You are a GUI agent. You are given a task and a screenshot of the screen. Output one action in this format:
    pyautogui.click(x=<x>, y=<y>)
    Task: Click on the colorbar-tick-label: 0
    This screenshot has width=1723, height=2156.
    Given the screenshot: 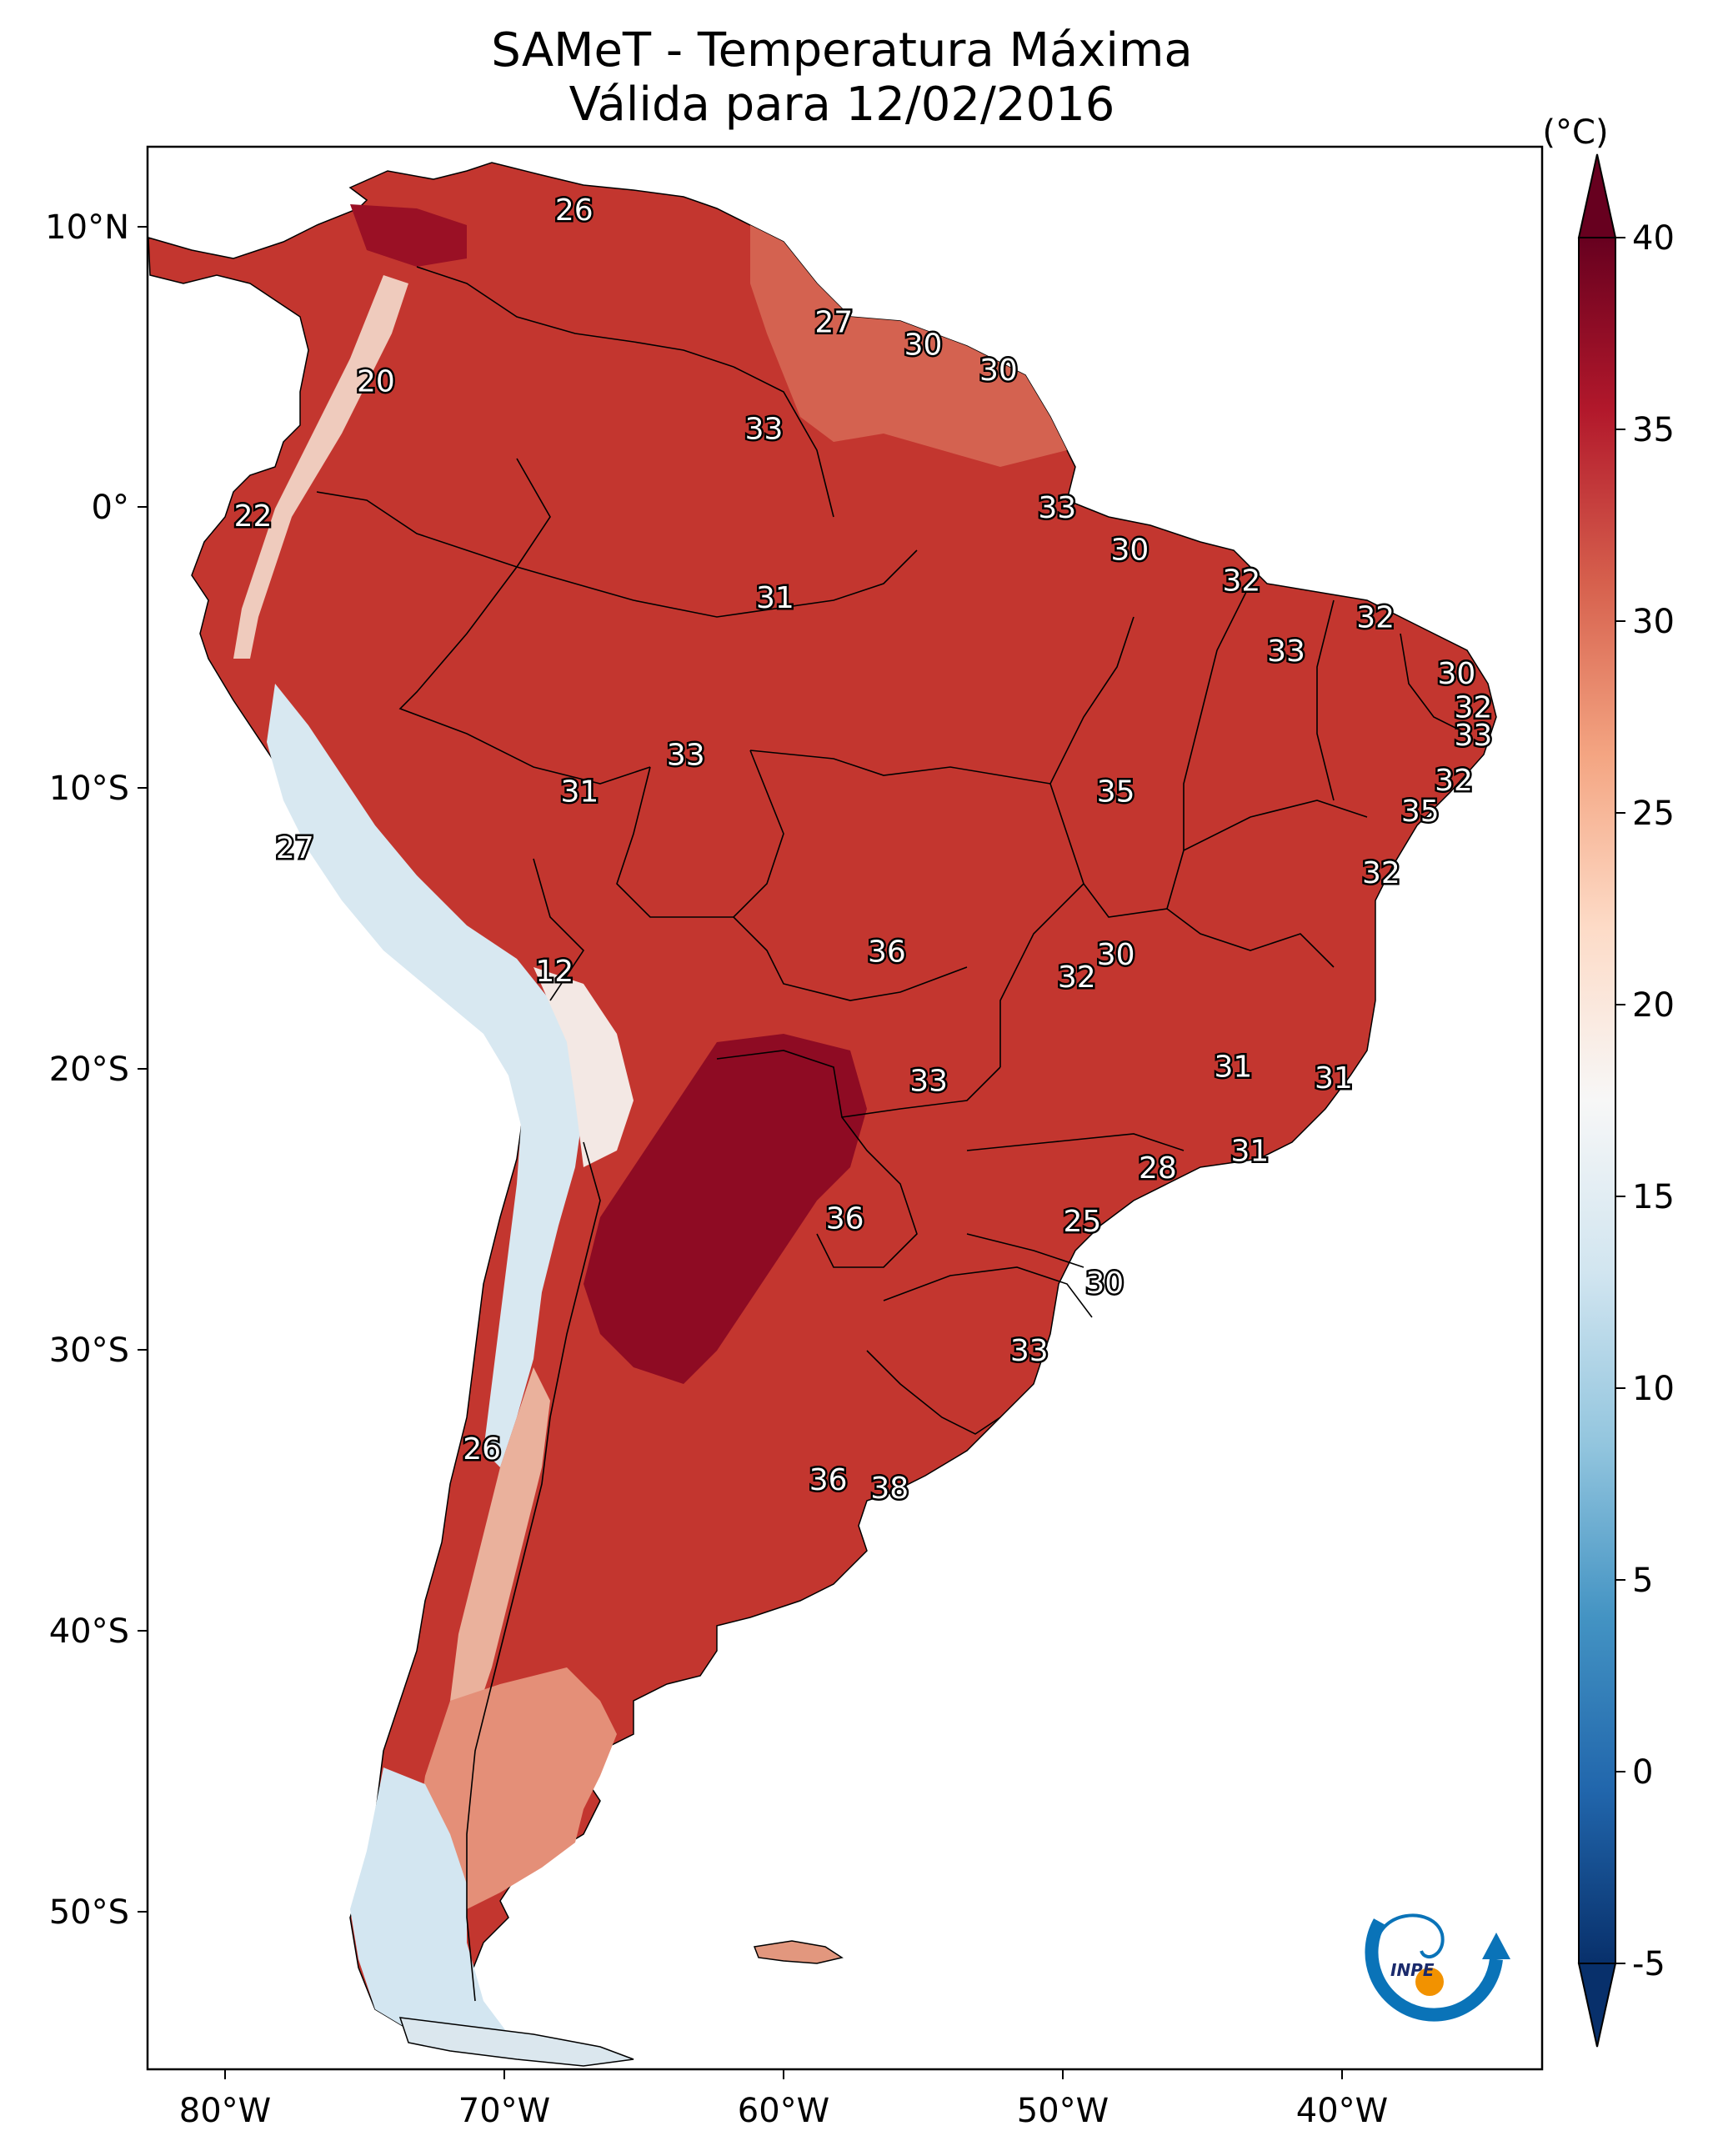 What is the action you would take?
    pyautogui.click(x=1642, y=1773)
    